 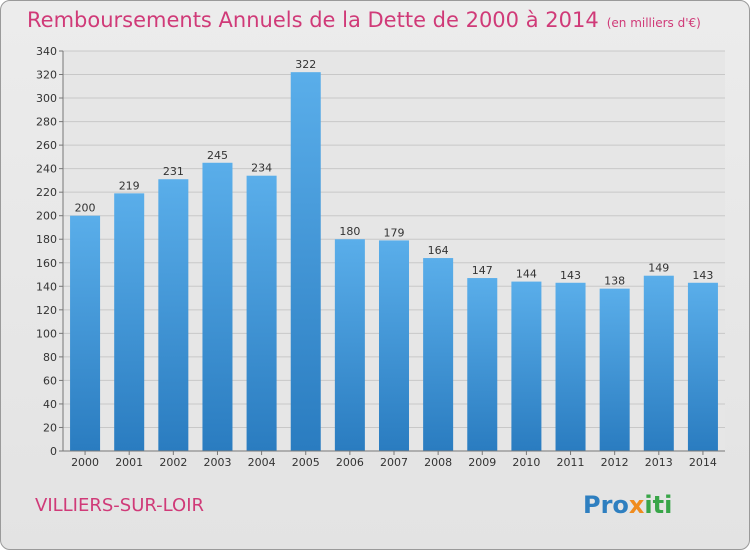 I want to click on bar-value-label: 180, so click(x=349, y=231).